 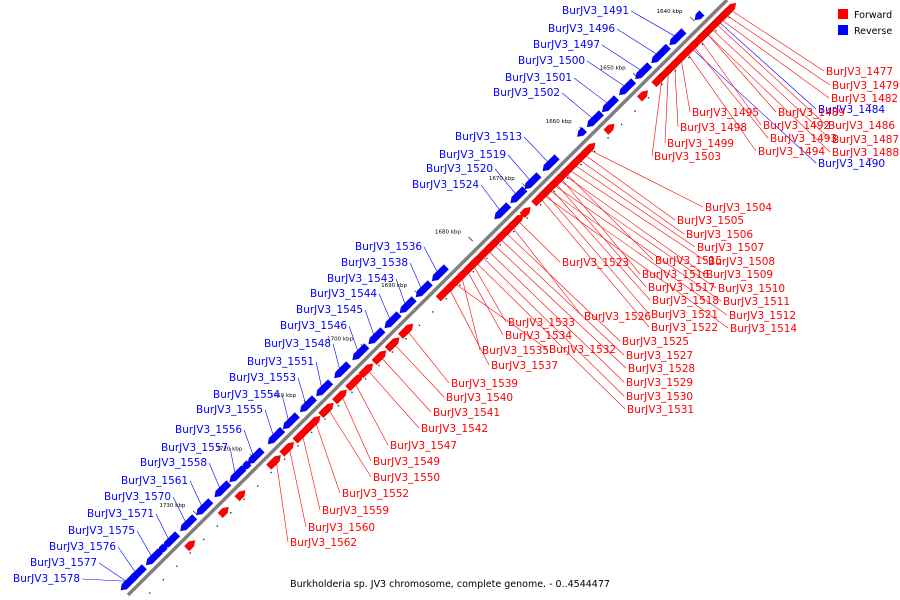 What do you see at coordinates (406, 462) in the screenshot?
I see `gene-label-forward: BurJV3_1549` at bounding box center [406, 462].